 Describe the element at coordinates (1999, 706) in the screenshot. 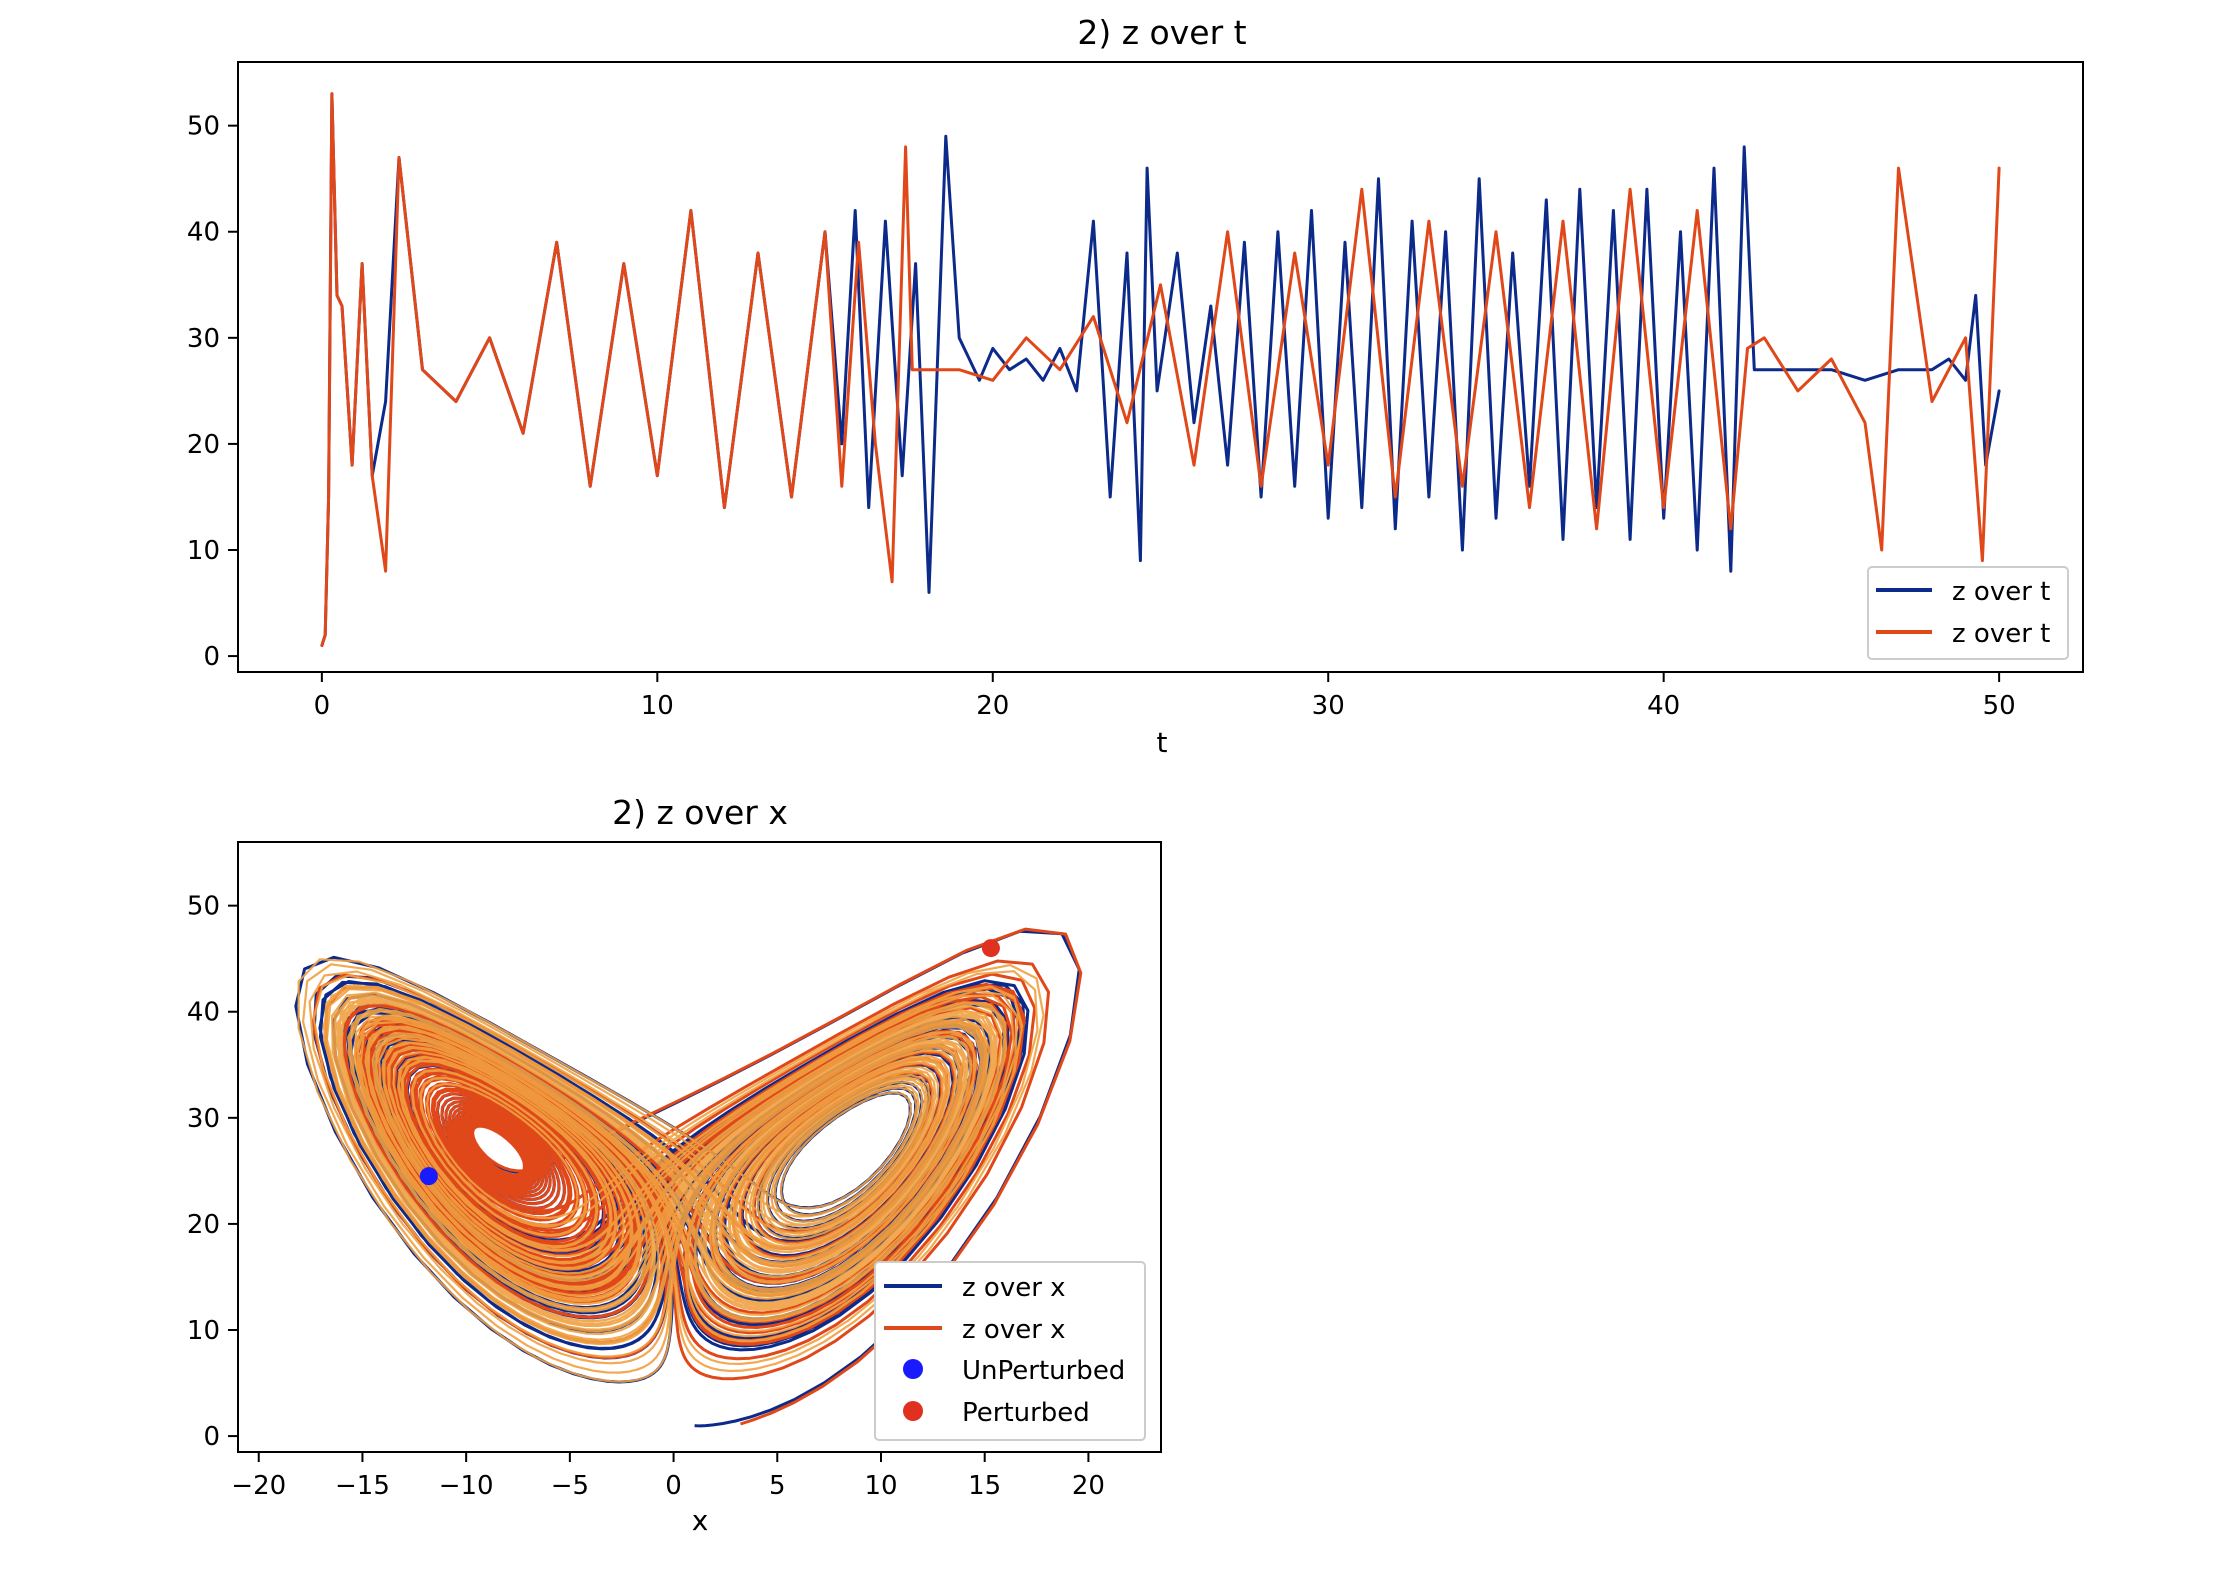

I see `chart1-xtick-label: 50` at that location.